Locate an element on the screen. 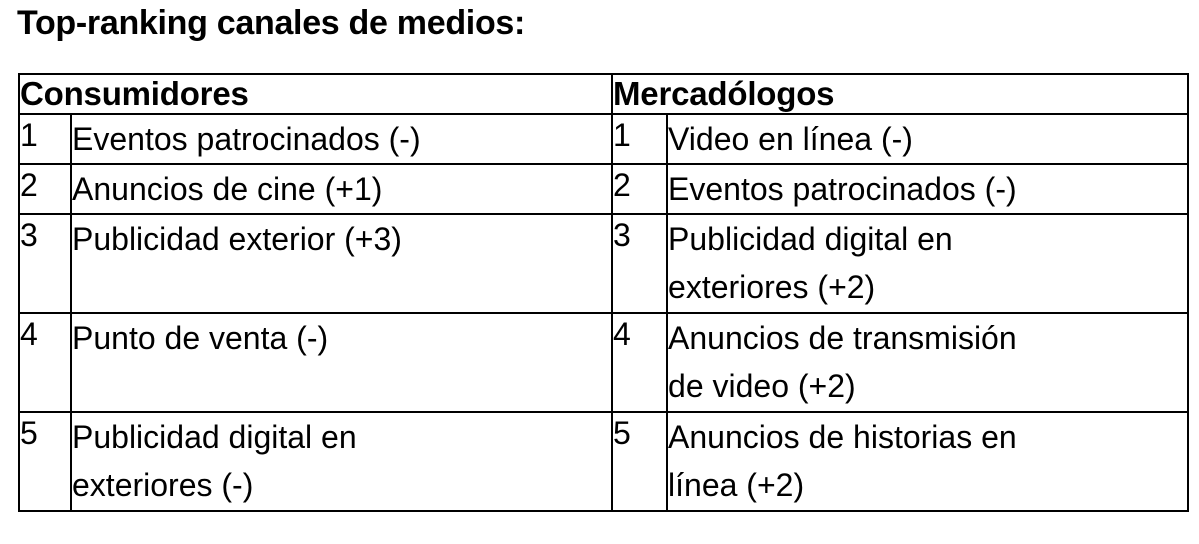  rank-cell-consumidores: 3 is located at coordinates (45, 263).